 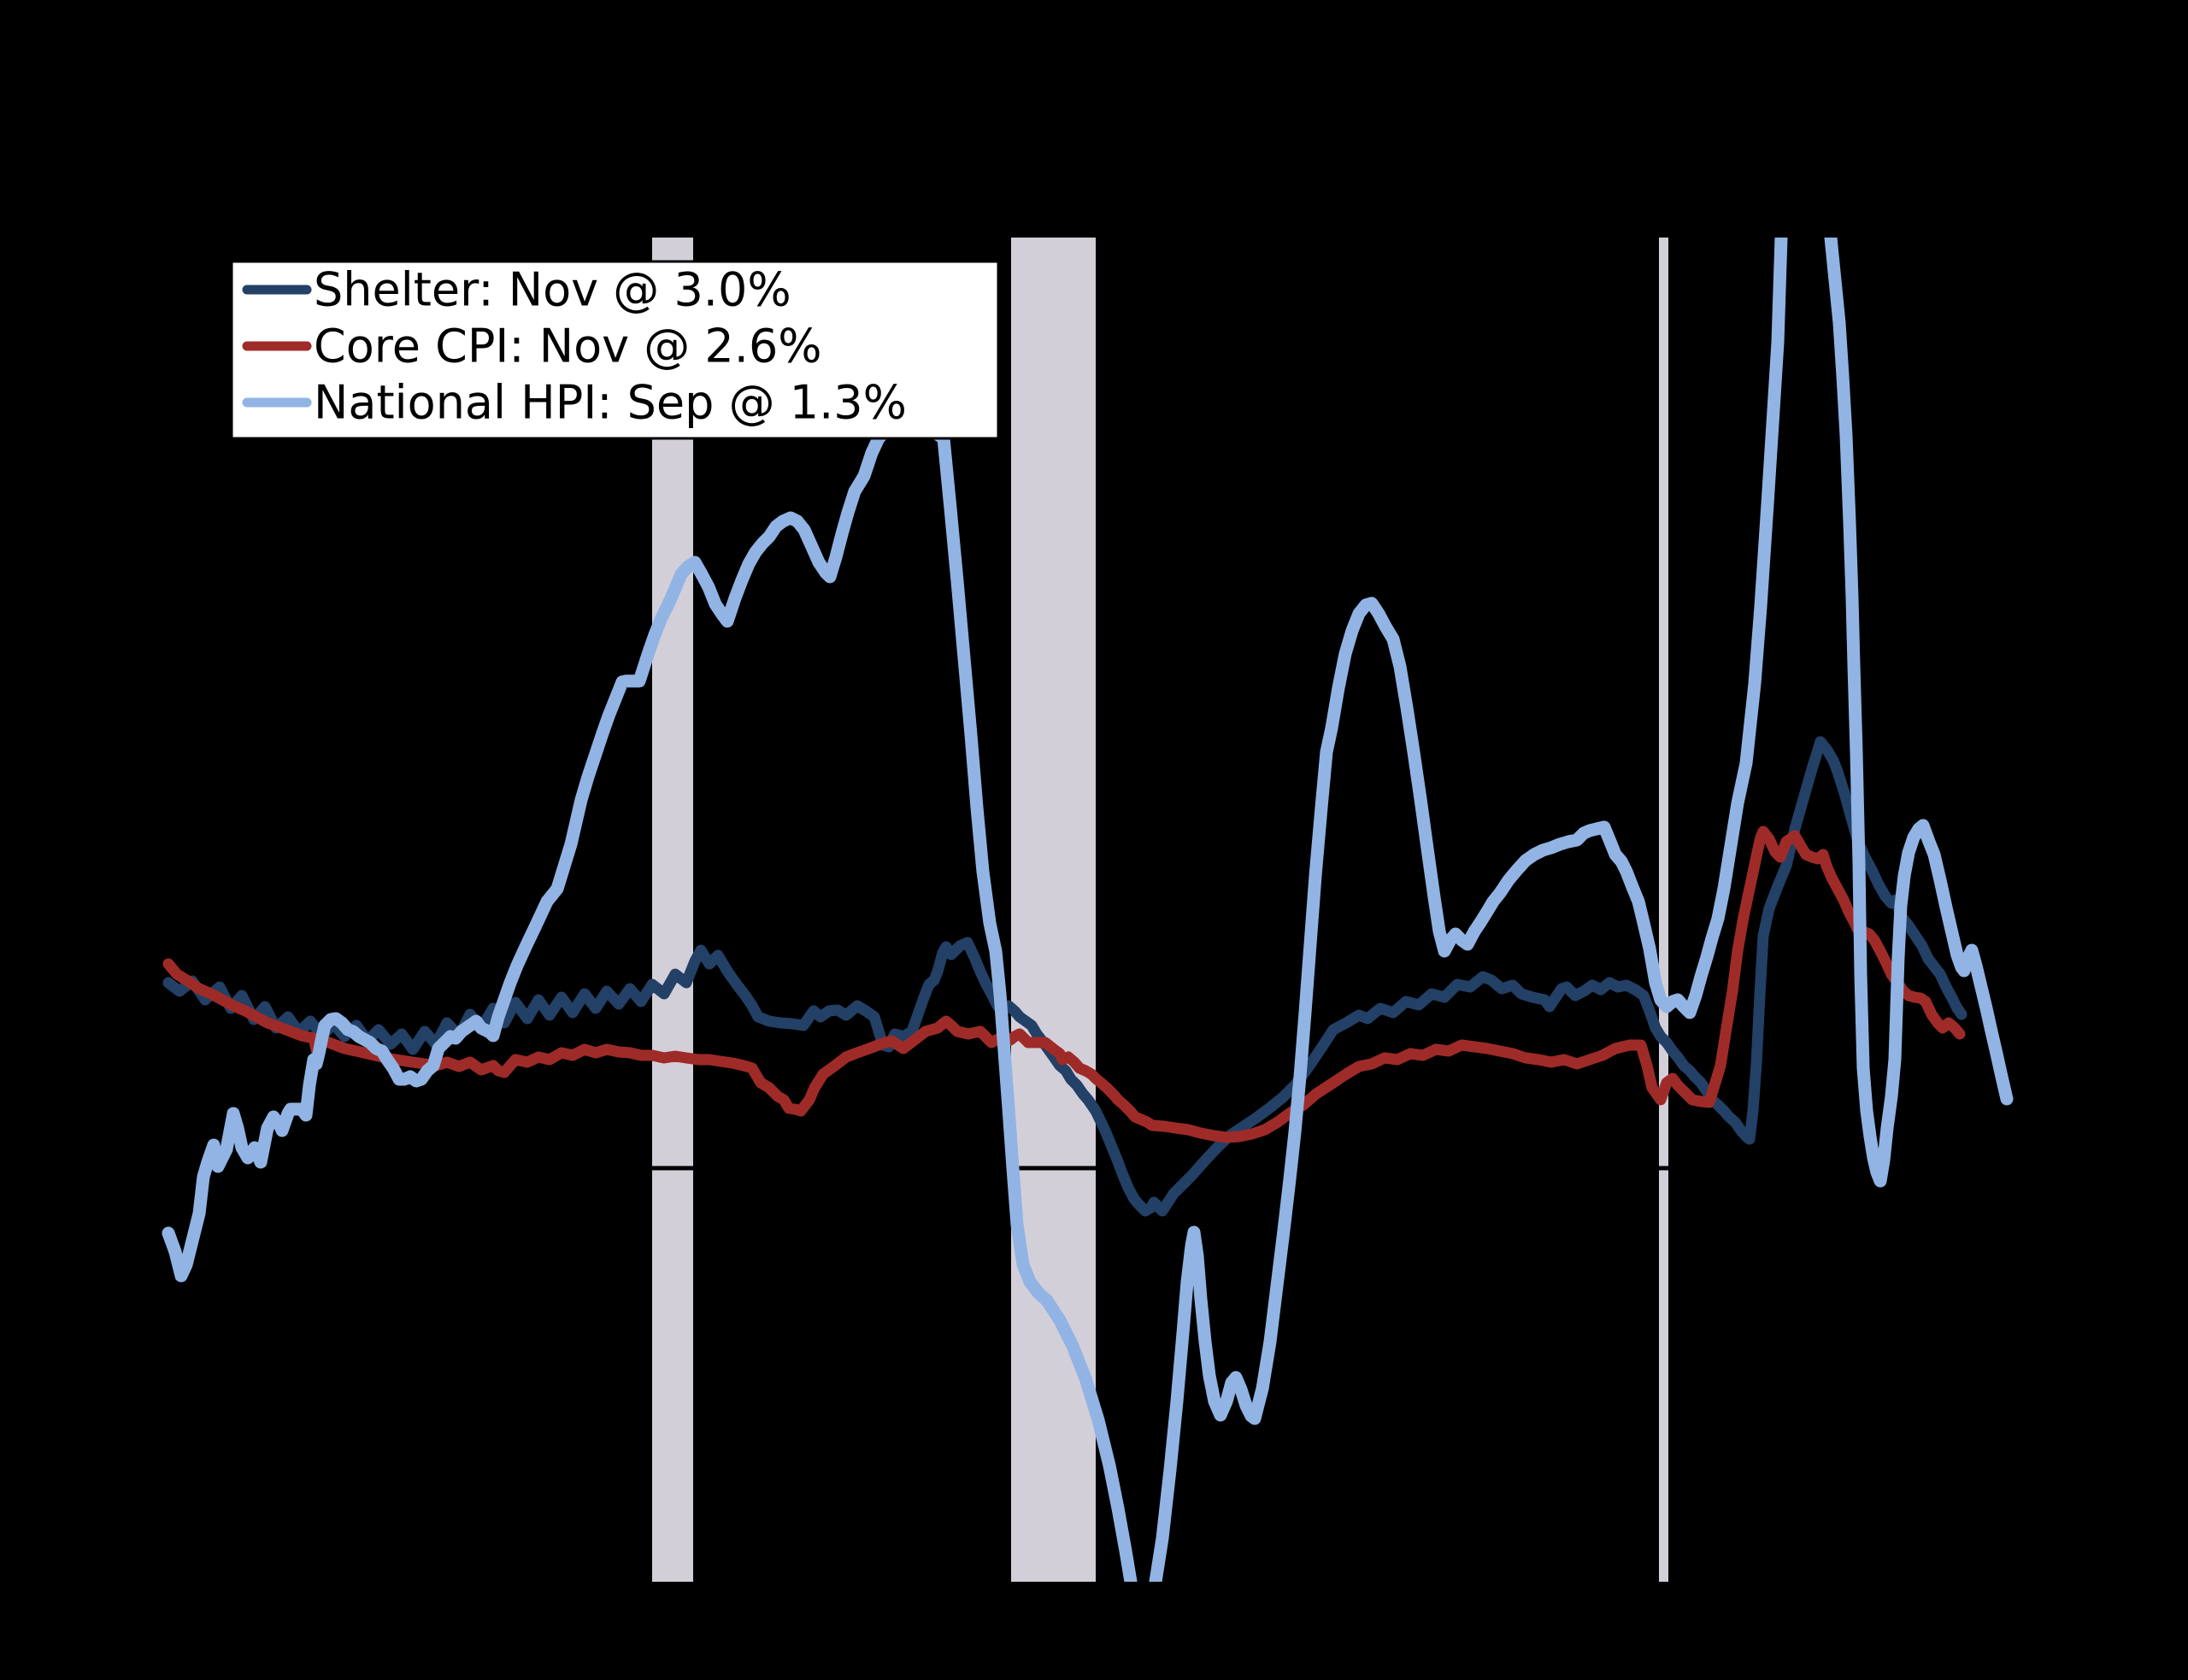 What do you see at coordinates (568, 346) in the screenshot?
I see `legend-label-core-cpi: Core CPI: Nov @ 2.6%` at bounding box center [568, 346].